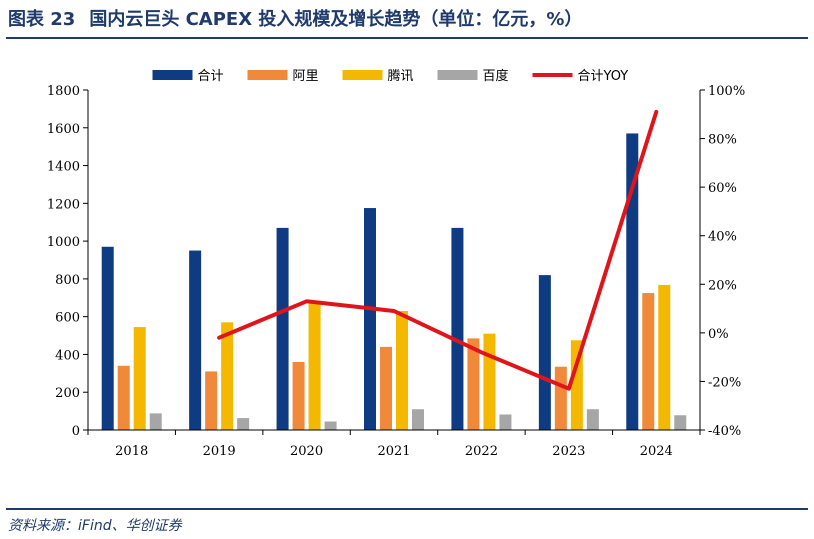 The height and width of the screenshot is (539, 814). I want to click on legend-label-百度: 百度, so click(496, 76).